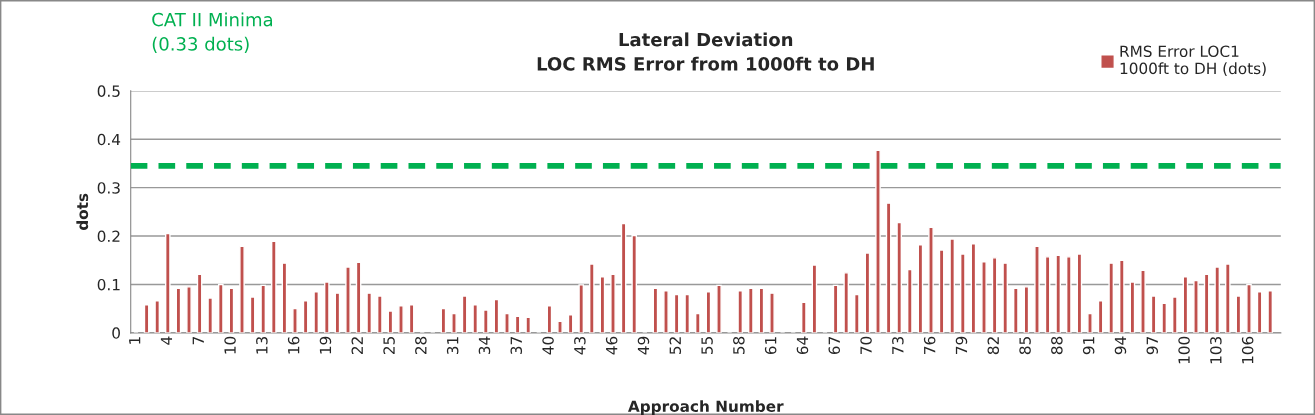 The height and width of the screenshot is (415, 1315). What do you see at coordinates (421, 345) in the screenshot?
I see `x-tick-label: 28` at bounding box center [421, 345].